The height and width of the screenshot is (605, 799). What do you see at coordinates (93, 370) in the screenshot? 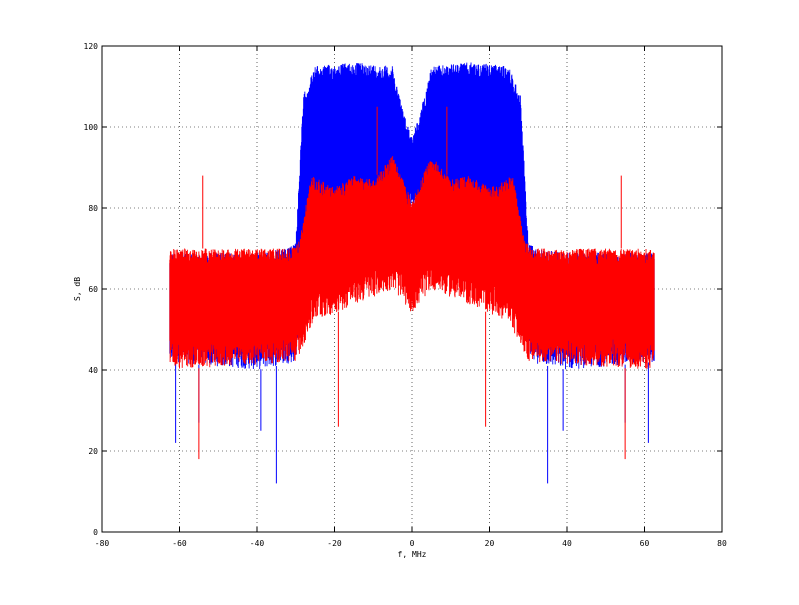
I see `y-tick-label: 40` at bounding box center [93, 370].